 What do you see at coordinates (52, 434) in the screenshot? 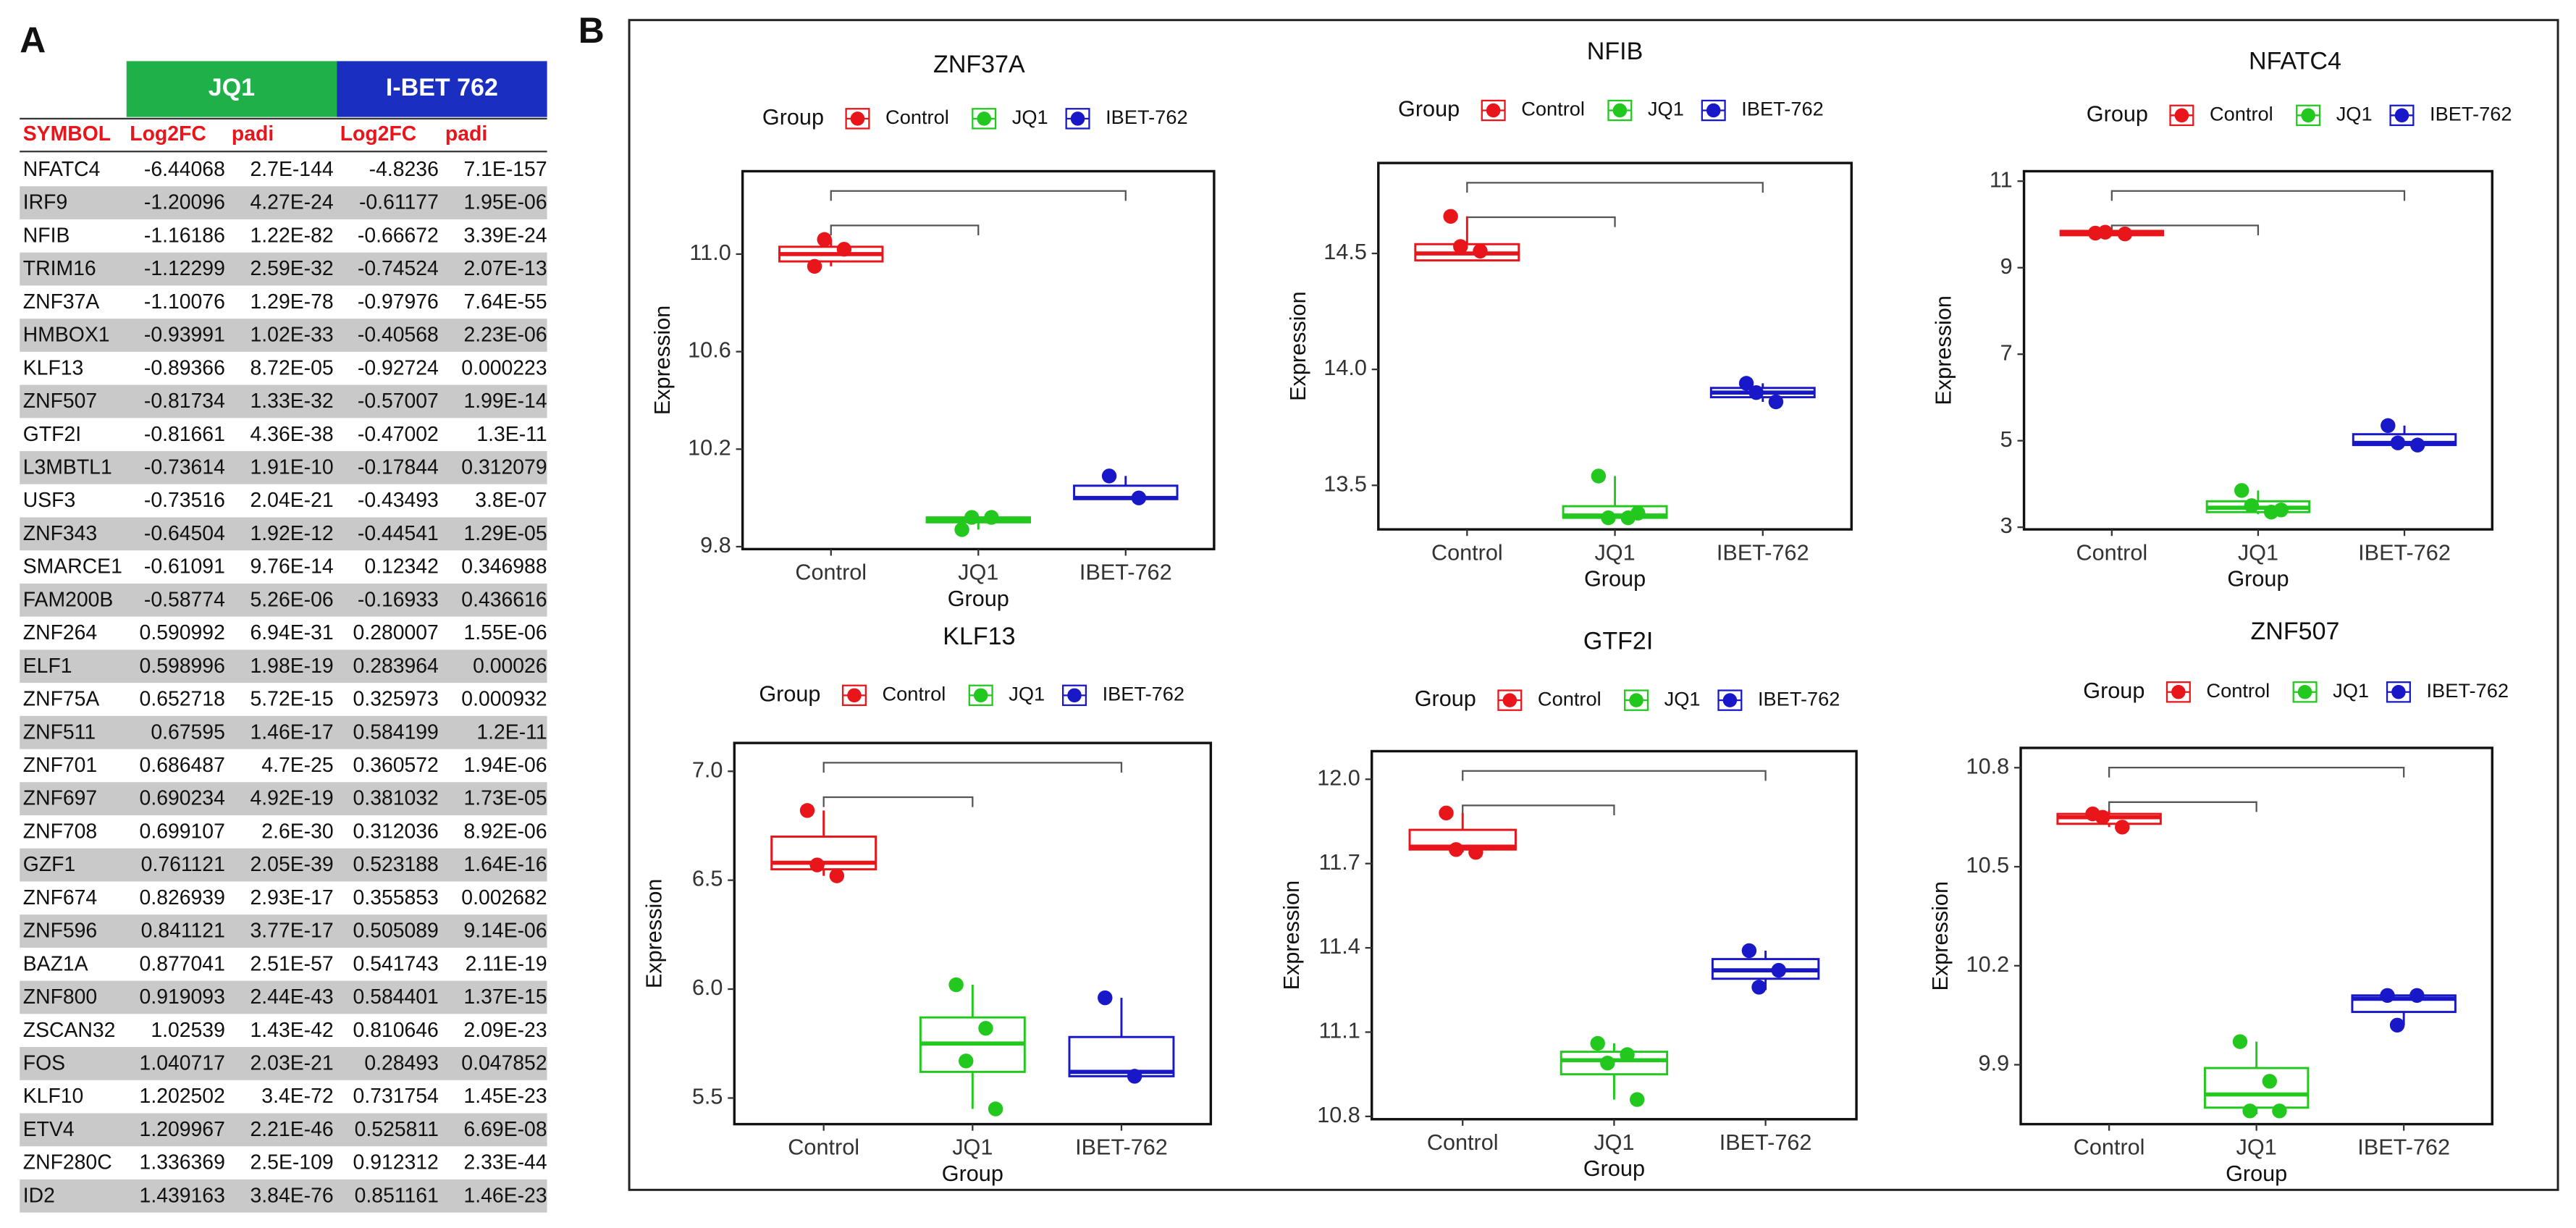
I see `cell: GTF2I` at bounding box center [52, 434].